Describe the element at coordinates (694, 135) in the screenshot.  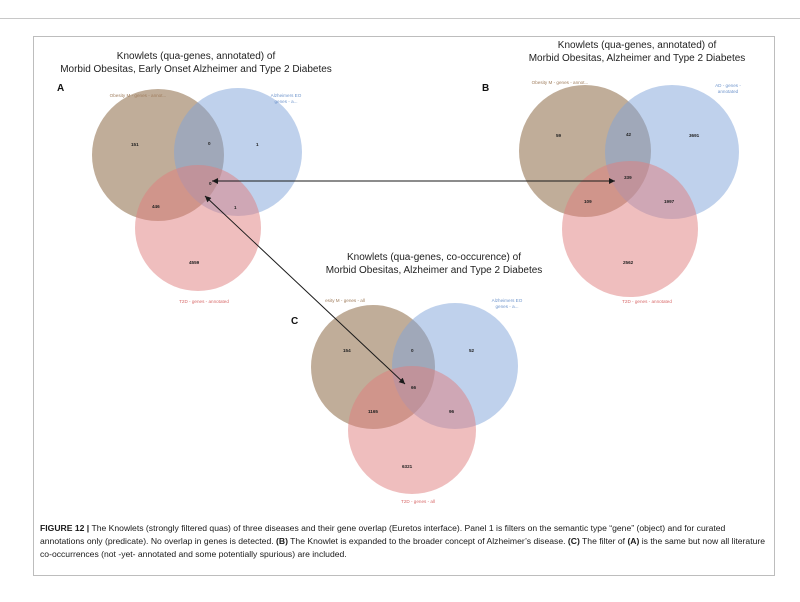
I see `panel-b-value-alzheimer-only: 3691` at that location.